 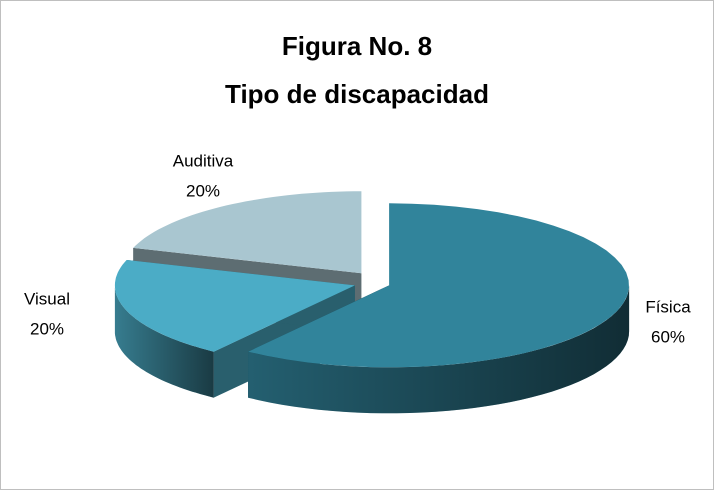 I want to click on category-label: Auditiva, so click(x=203, y=160).